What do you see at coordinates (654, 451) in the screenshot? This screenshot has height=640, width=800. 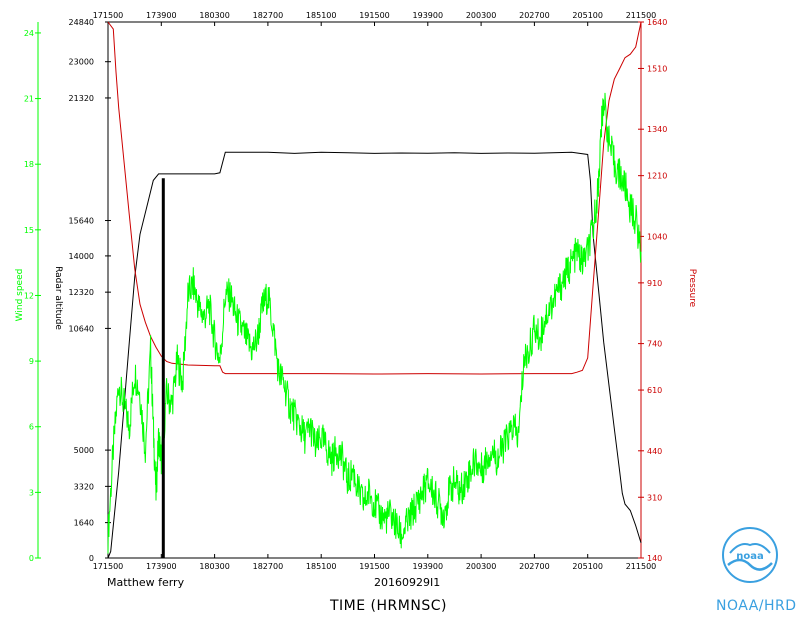 I see `pressure-axis-tick-label: 440` at bounding box center [654, 451].